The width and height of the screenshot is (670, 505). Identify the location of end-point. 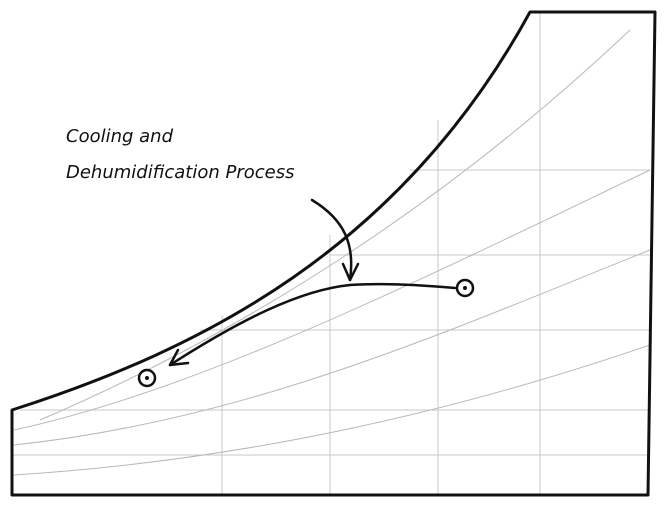
(147, 378).